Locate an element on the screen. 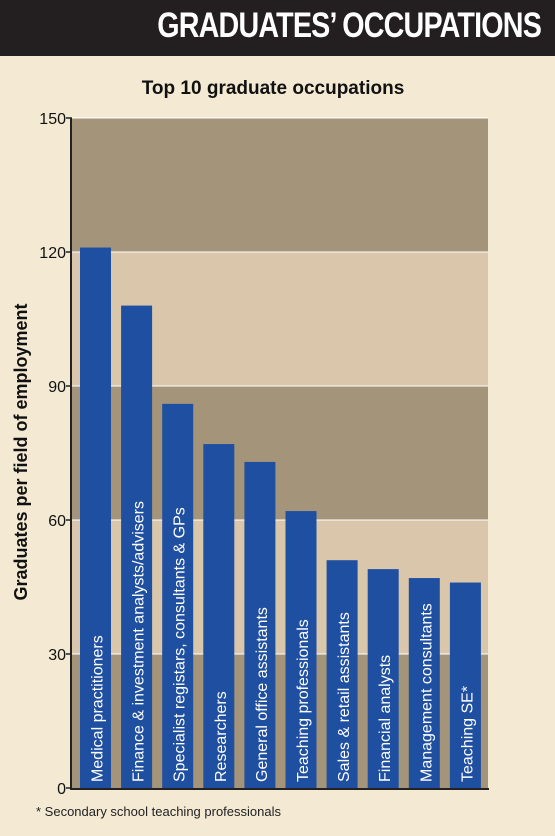 Image resolution: width=555 pixels, height=836 pixels. bar-label: Finance & investment analysts/advisers is located at coordinates (139, 641).